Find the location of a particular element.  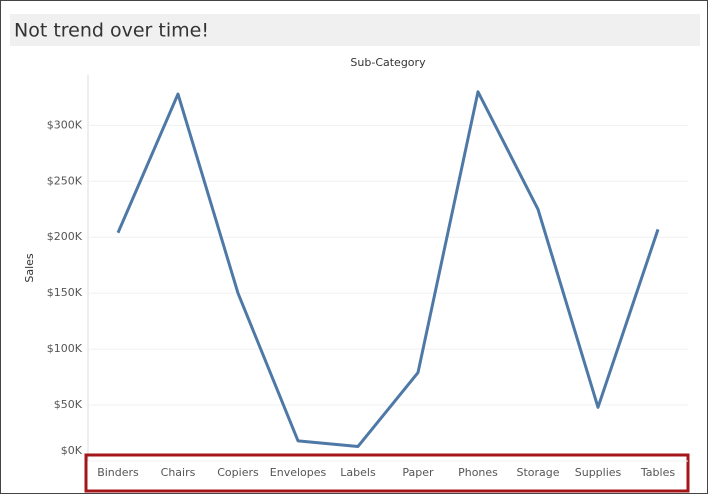

y-tick-label: $50K is located at coordinates (68, 404).